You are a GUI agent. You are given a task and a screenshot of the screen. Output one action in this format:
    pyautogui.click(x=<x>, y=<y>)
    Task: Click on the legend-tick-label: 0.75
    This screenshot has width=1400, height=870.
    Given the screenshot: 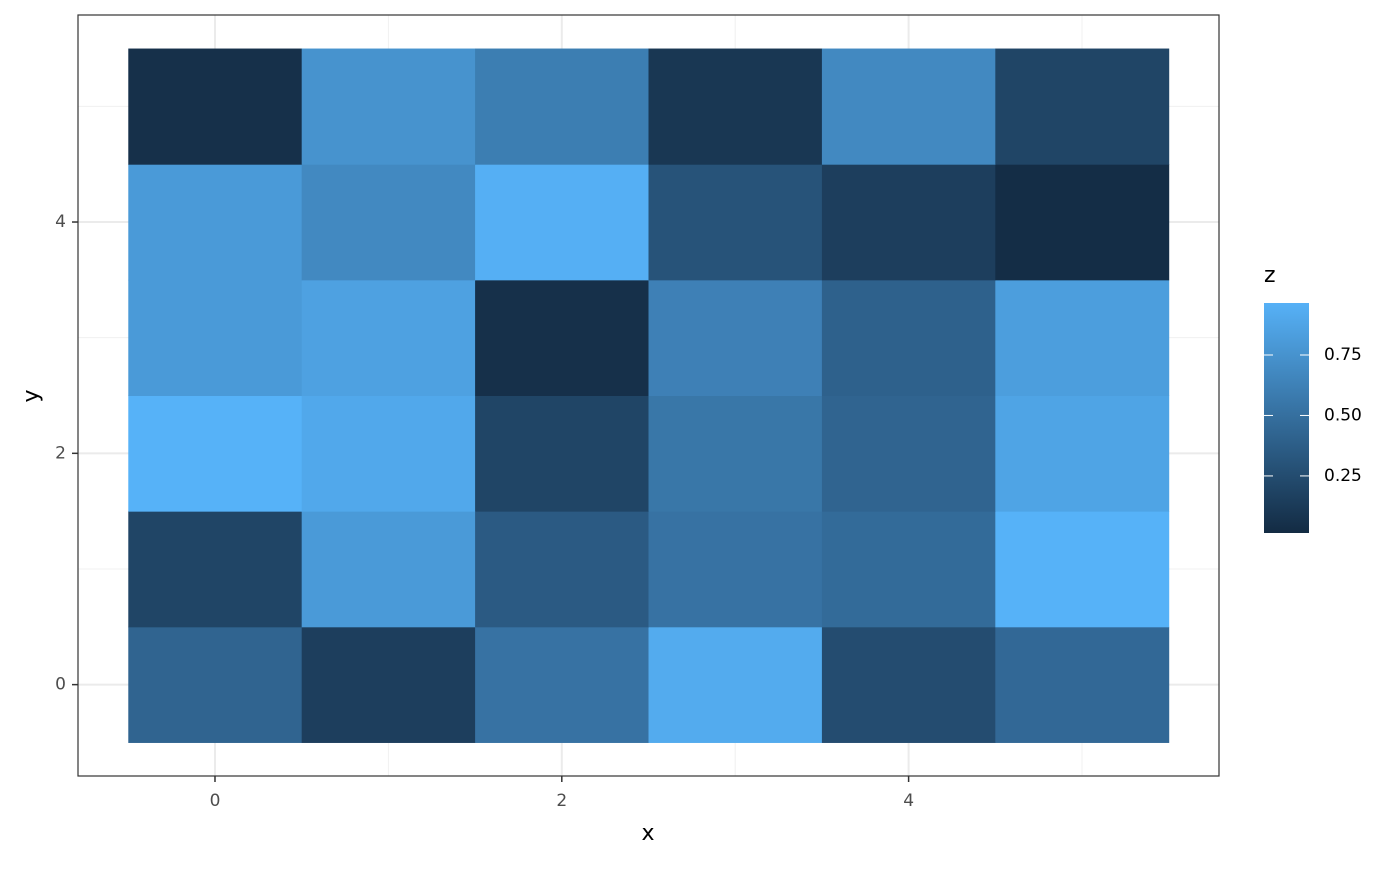 What is the action you would take?
    pyautogui.click(x=1343, y=355)
    